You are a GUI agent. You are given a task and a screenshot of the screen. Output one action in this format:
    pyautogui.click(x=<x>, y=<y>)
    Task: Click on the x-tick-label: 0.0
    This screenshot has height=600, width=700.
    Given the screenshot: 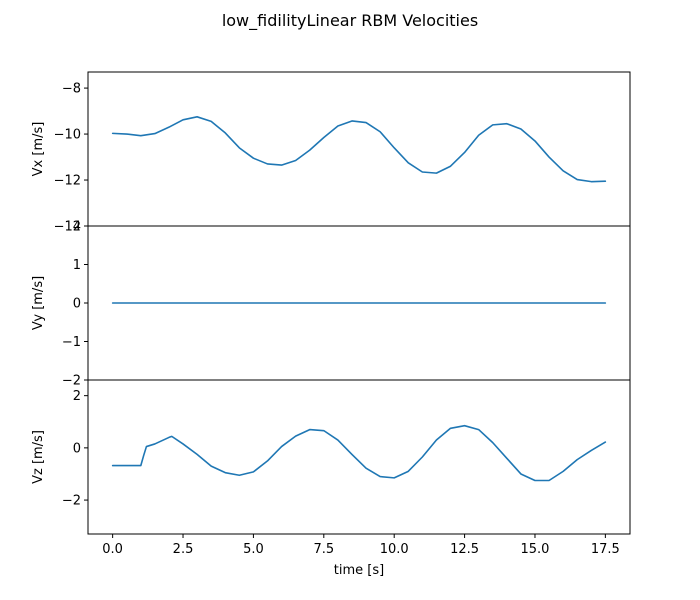 What is the action you would take?
    pyautogui.click(x=112, y=549)
    